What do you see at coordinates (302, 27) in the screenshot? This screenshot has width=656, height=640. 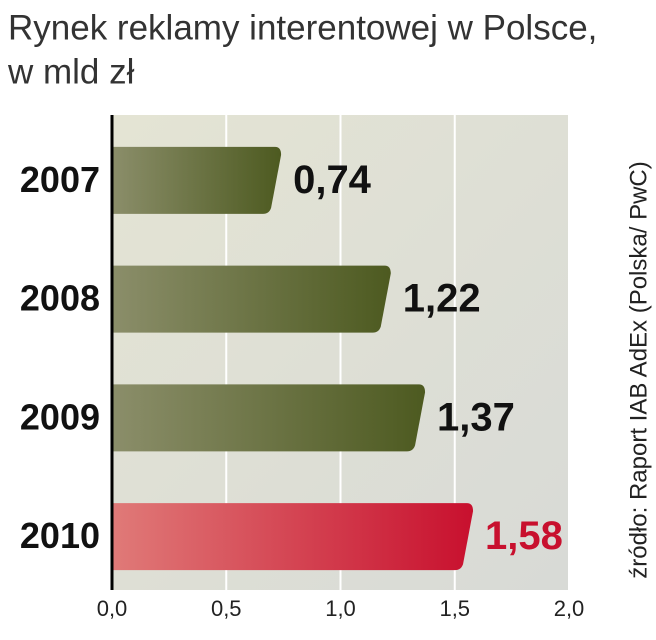 I see `chart-title: Rynek reklamy interentowej w Polsce,` at bounding box center [302, 27].